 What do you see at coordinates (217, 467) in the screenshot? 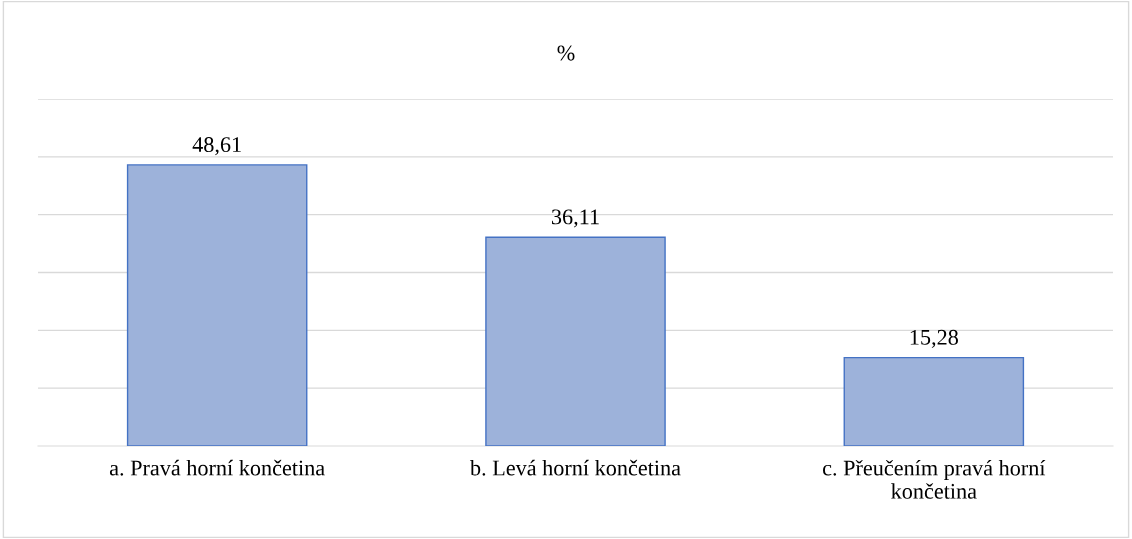
I see `x-tick-label: a. Pravá horní končetina` at bounding box center [217, 467].